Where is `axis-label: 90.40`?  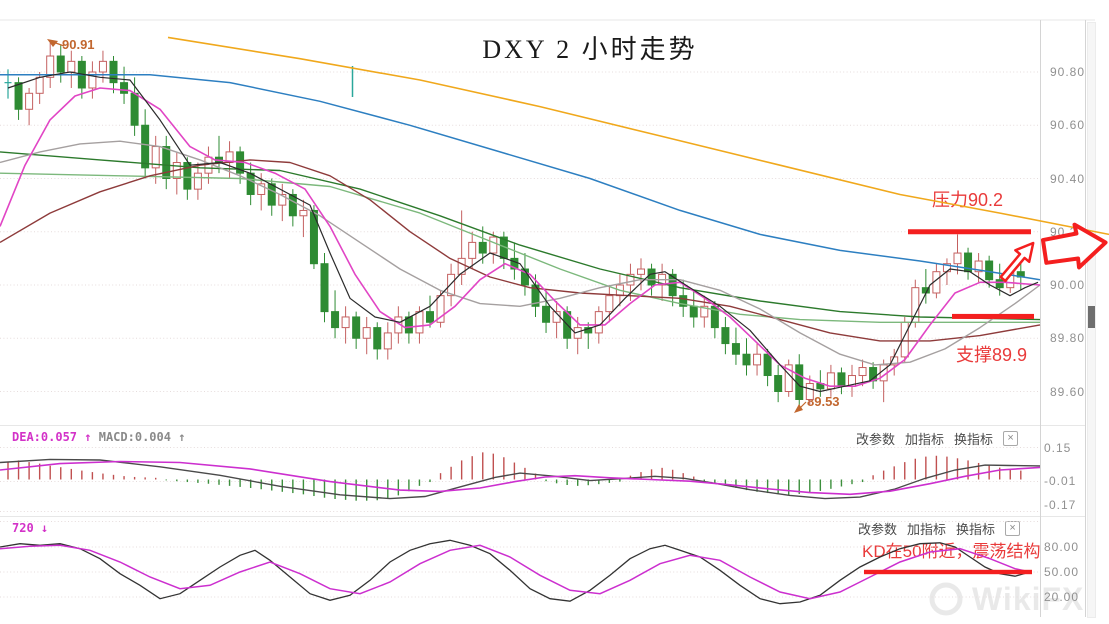 axis-label: 90.40 is located at coordinates (1068, 178).